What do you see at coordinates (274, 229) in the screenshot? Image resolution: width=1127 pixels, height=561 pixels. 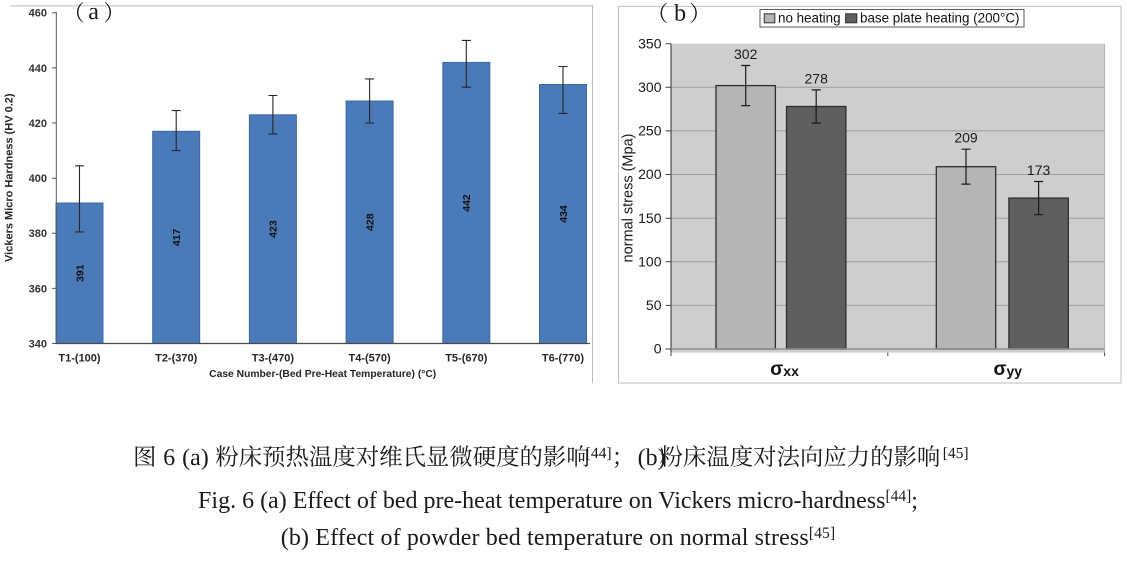 I see `svg-text: 423` at bounding box center [274, 229].